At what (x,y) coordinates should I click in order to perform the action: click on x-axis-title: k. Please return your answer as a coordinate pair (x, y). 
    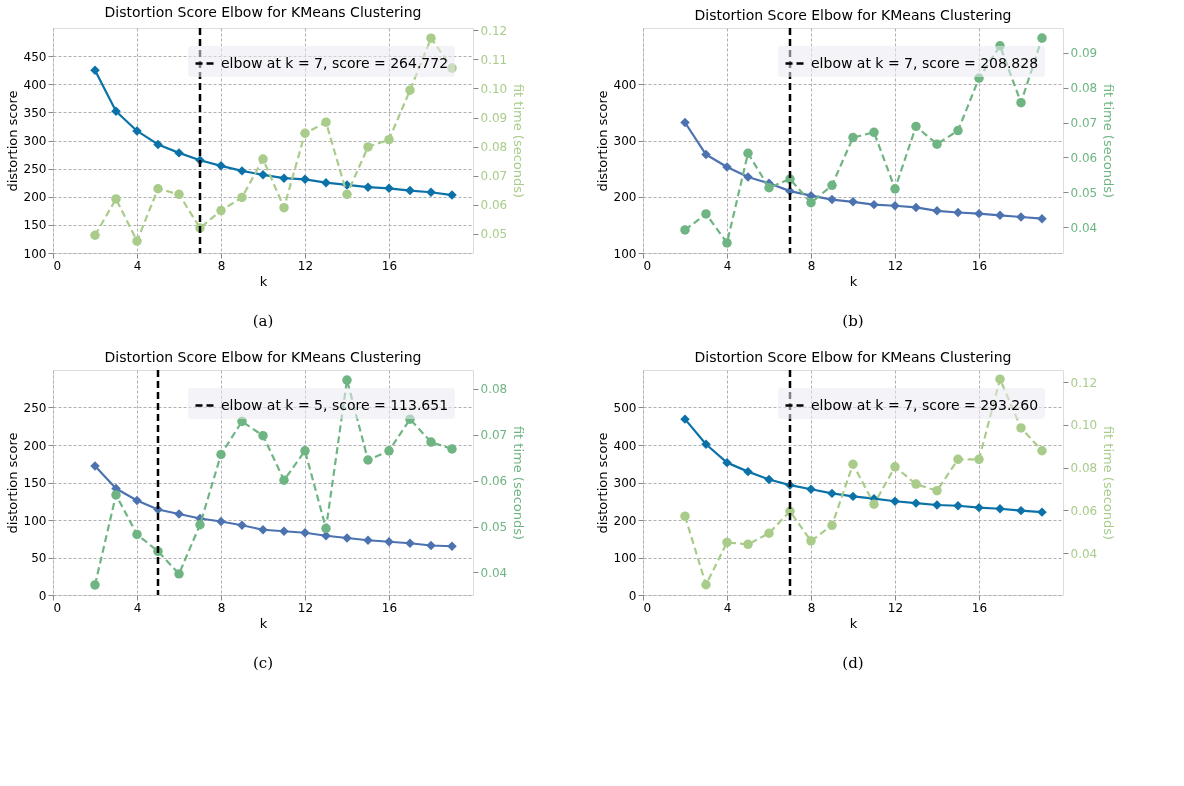
    Looking at the image, I should click on (853, 281).